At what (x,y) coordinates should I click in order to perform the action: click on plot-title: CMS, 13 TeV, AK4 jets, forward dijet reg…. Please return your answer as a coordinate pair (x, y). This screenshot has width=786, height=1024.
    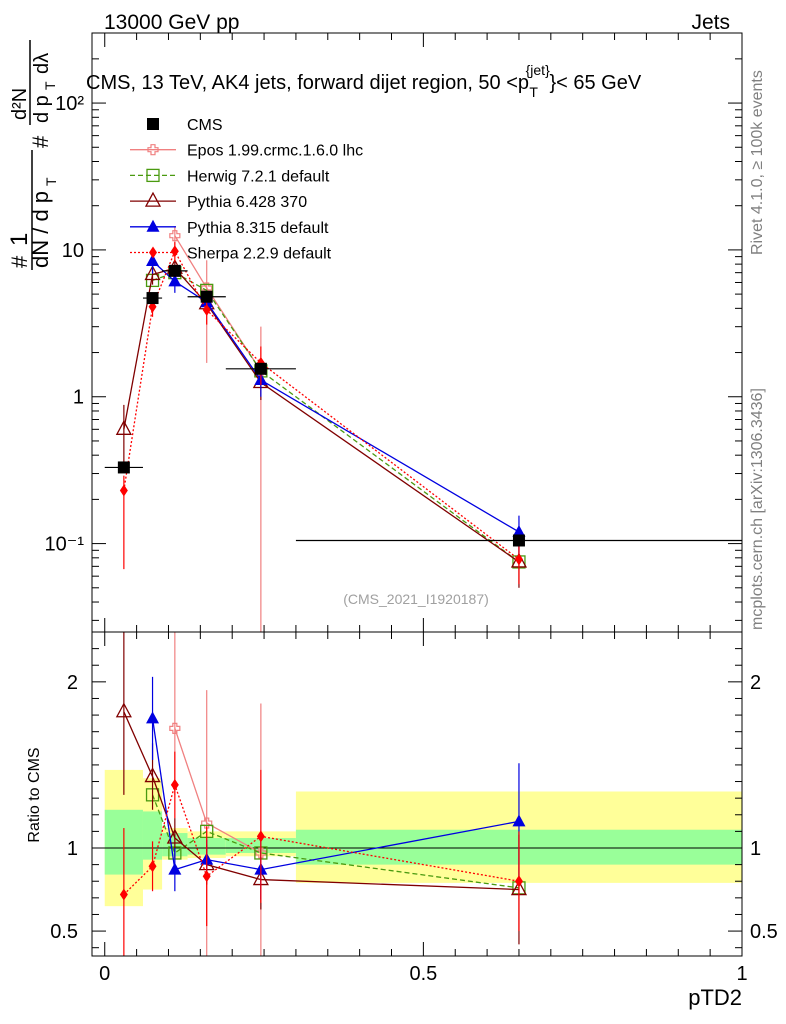
    Looking at the image, I should click on (364, 80).